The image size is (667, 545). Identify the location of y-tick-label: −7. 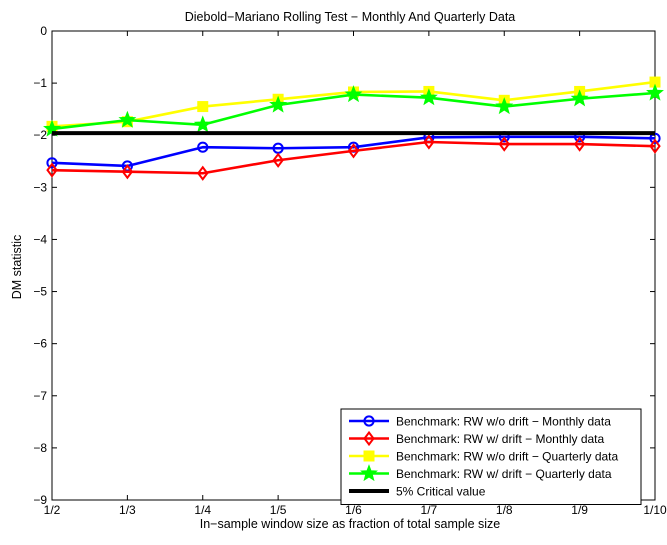
(40, 396).